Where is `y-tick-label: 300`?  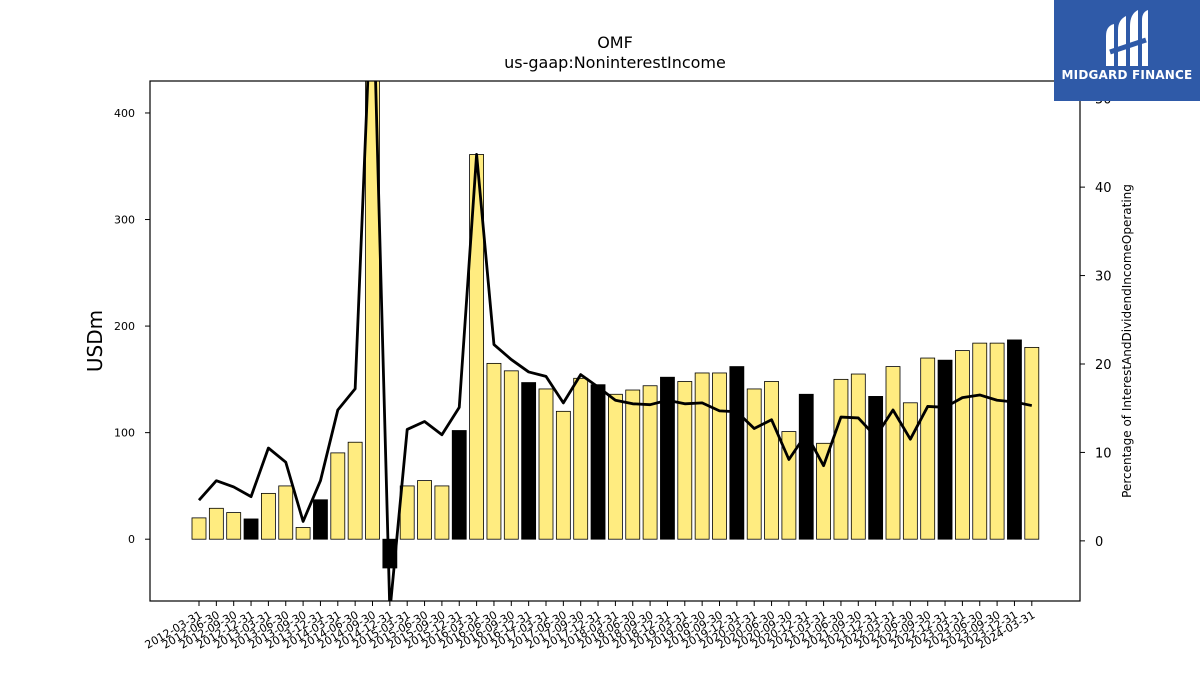
y-tick-label: 300 is located at coordinates (124, 220).